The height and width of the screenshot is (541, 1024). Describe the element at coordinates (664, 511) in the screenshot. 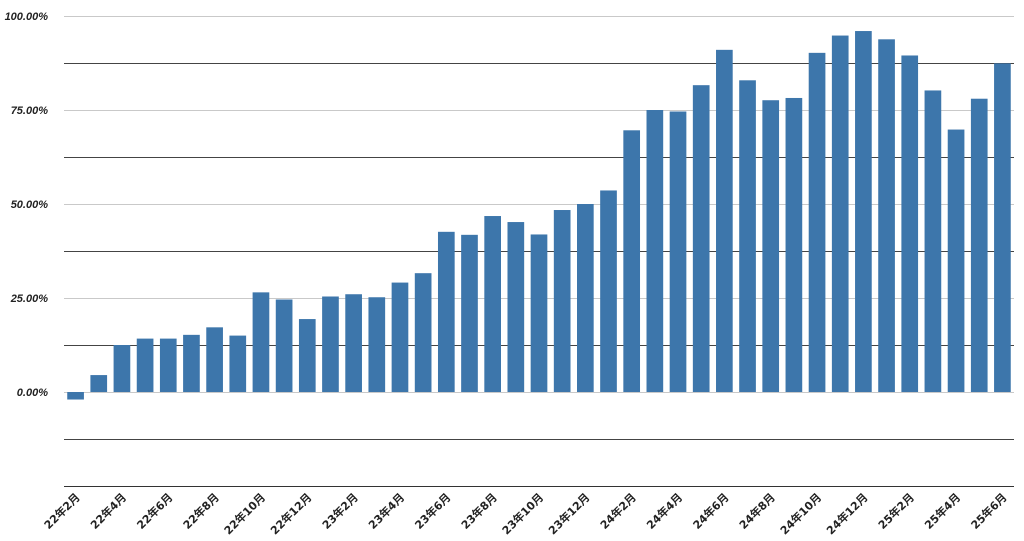

I see `x-tick-label: 24年4月` at that location.